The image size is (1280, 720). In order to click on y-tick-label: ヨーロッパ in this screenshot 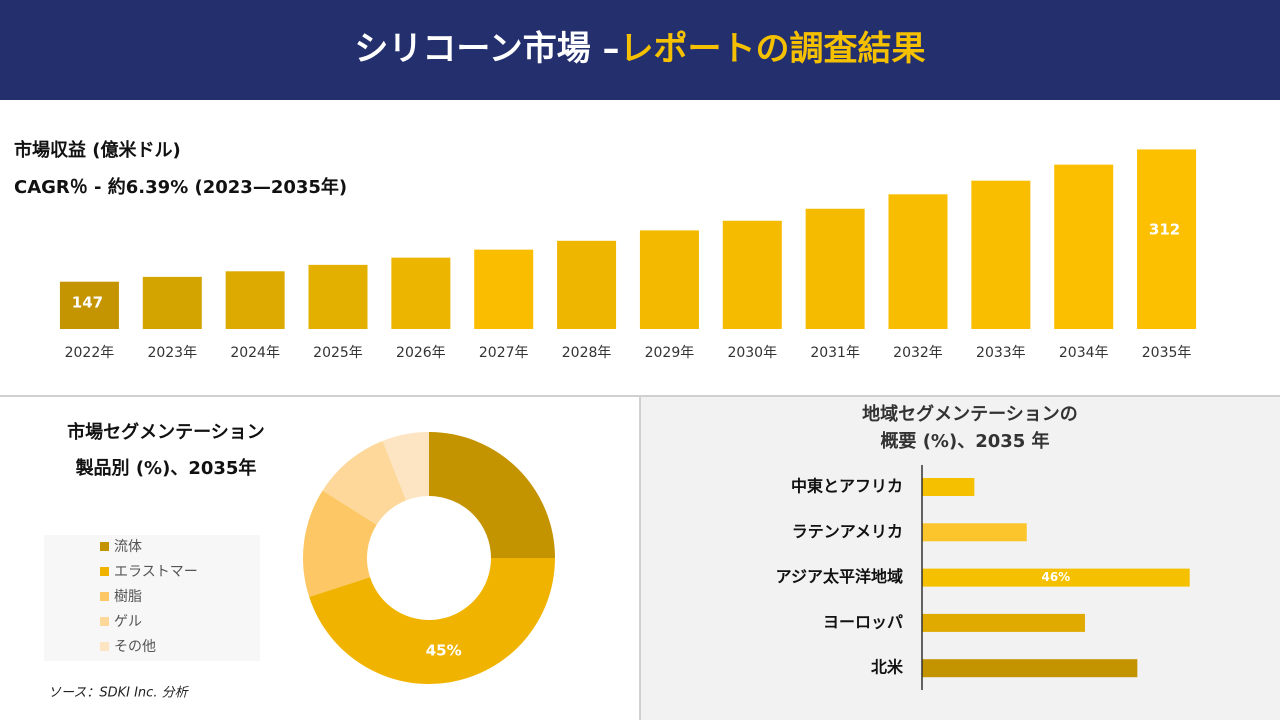, I will do `click(863, 621)`.